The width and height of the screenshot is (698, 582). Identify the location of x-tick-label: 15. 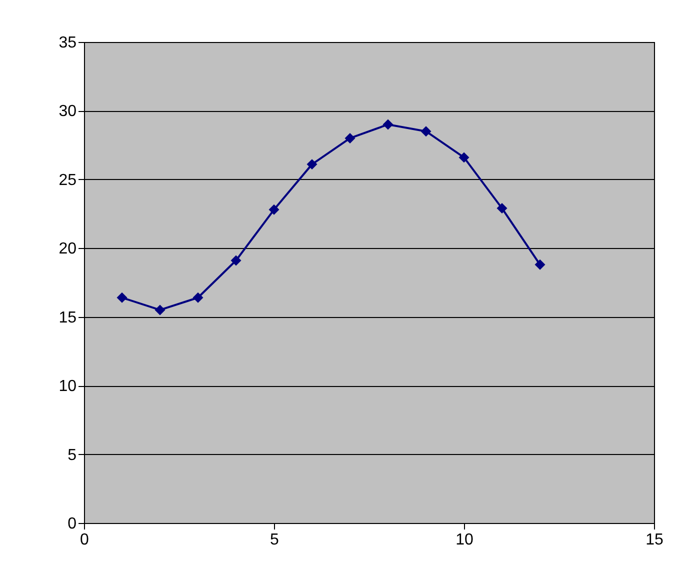
(655, 540).